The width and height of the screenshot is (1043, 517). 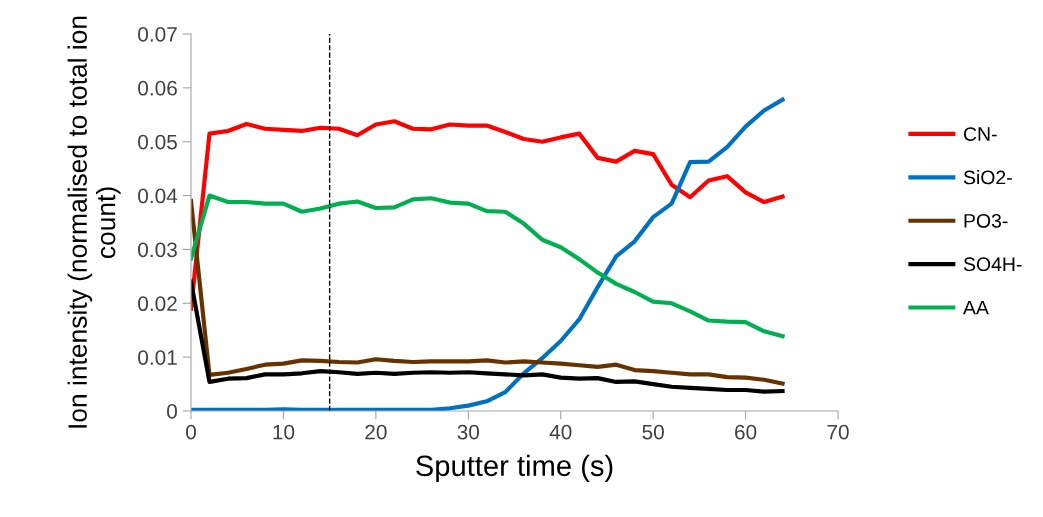 I want to click on y-tick-label: 0.04, so click(x=158, y=196).